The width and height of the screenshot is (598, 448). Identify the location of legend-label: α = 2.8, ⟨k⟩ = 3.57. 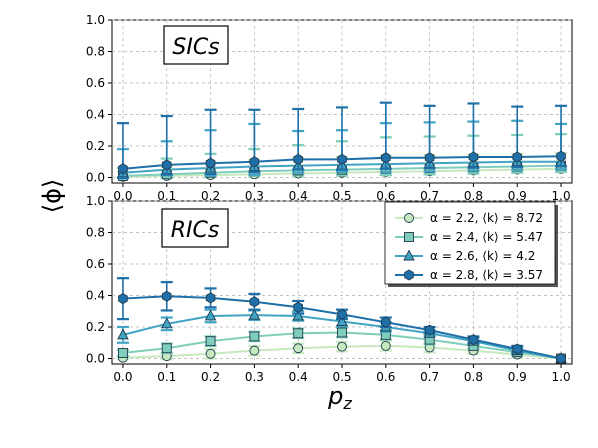
(486, 275).